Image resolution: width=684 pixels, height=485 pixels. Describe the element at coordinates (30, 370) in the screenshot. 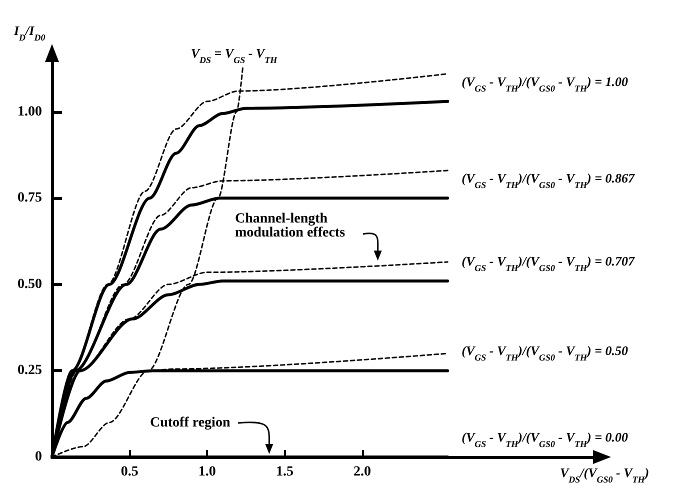

I see `y-tick-label: 0.25` at that location.